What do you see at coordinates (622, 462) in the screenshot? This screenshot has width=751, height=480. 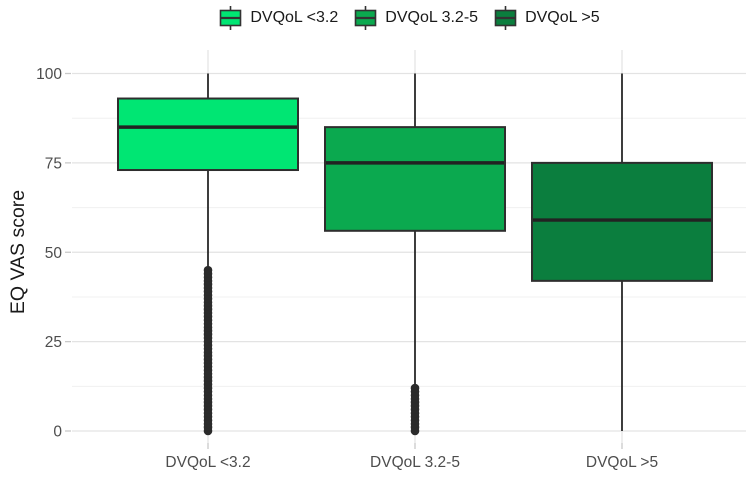 I see `x-tick-label: DVQoL >5` at bounding box center [622, 462].